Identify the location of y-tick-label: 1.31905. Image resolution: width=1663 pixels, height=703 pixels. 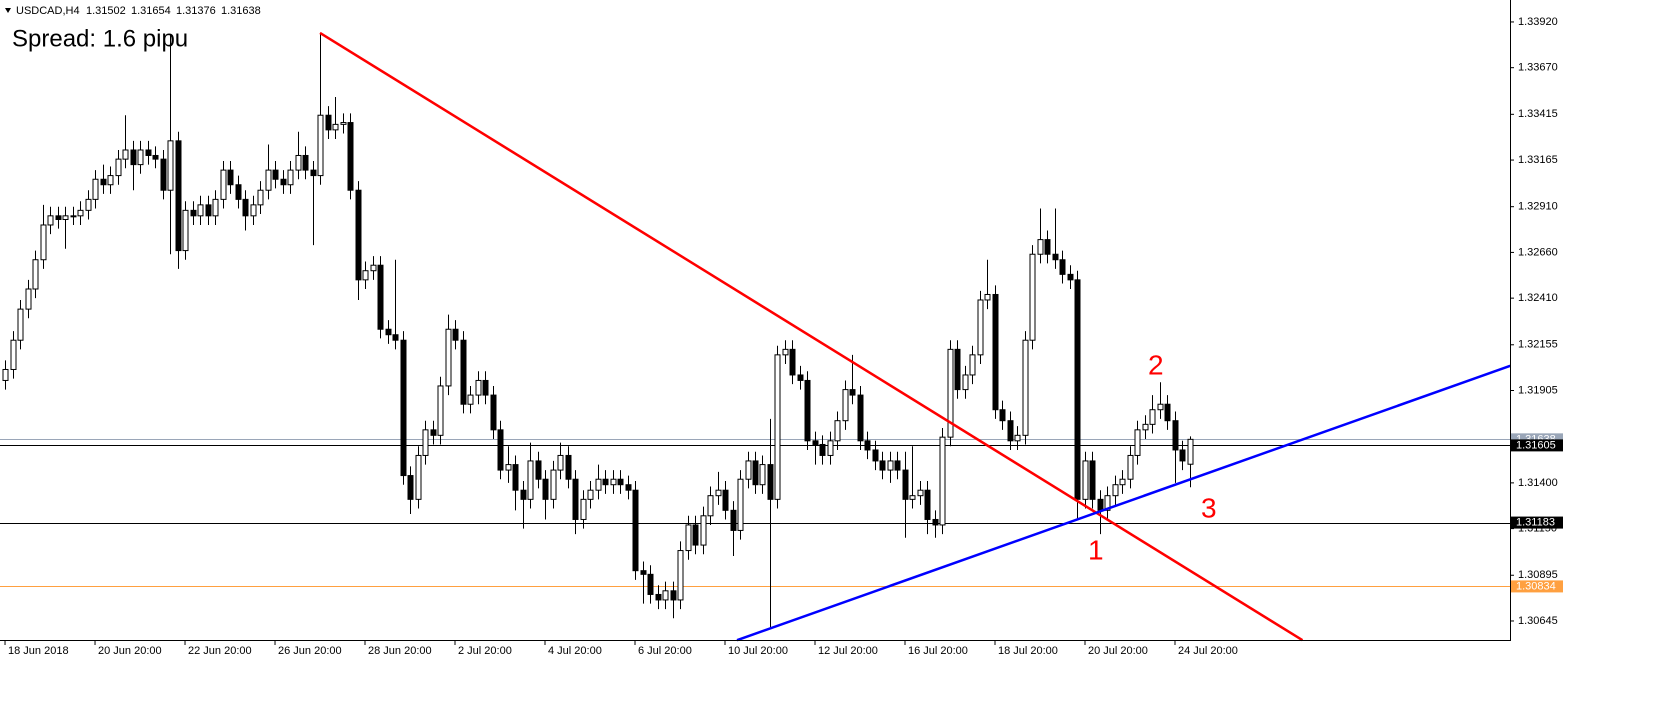
(1538, 390).